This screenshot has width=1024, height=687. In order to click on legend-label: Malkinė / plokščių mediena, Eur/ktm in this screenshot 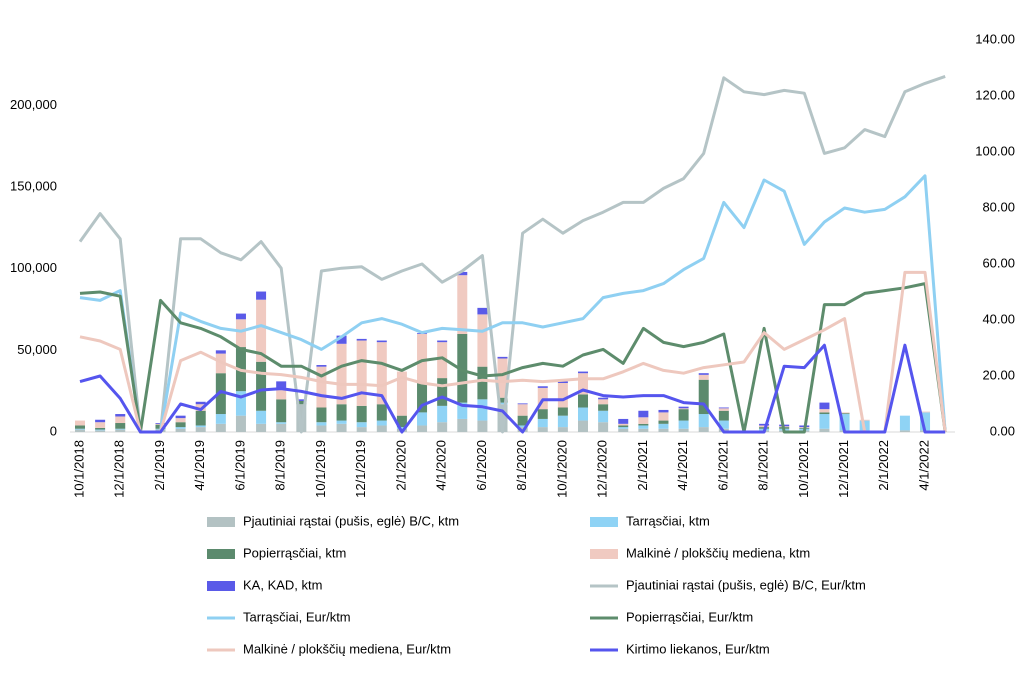, I will do `click(347, 648)`.